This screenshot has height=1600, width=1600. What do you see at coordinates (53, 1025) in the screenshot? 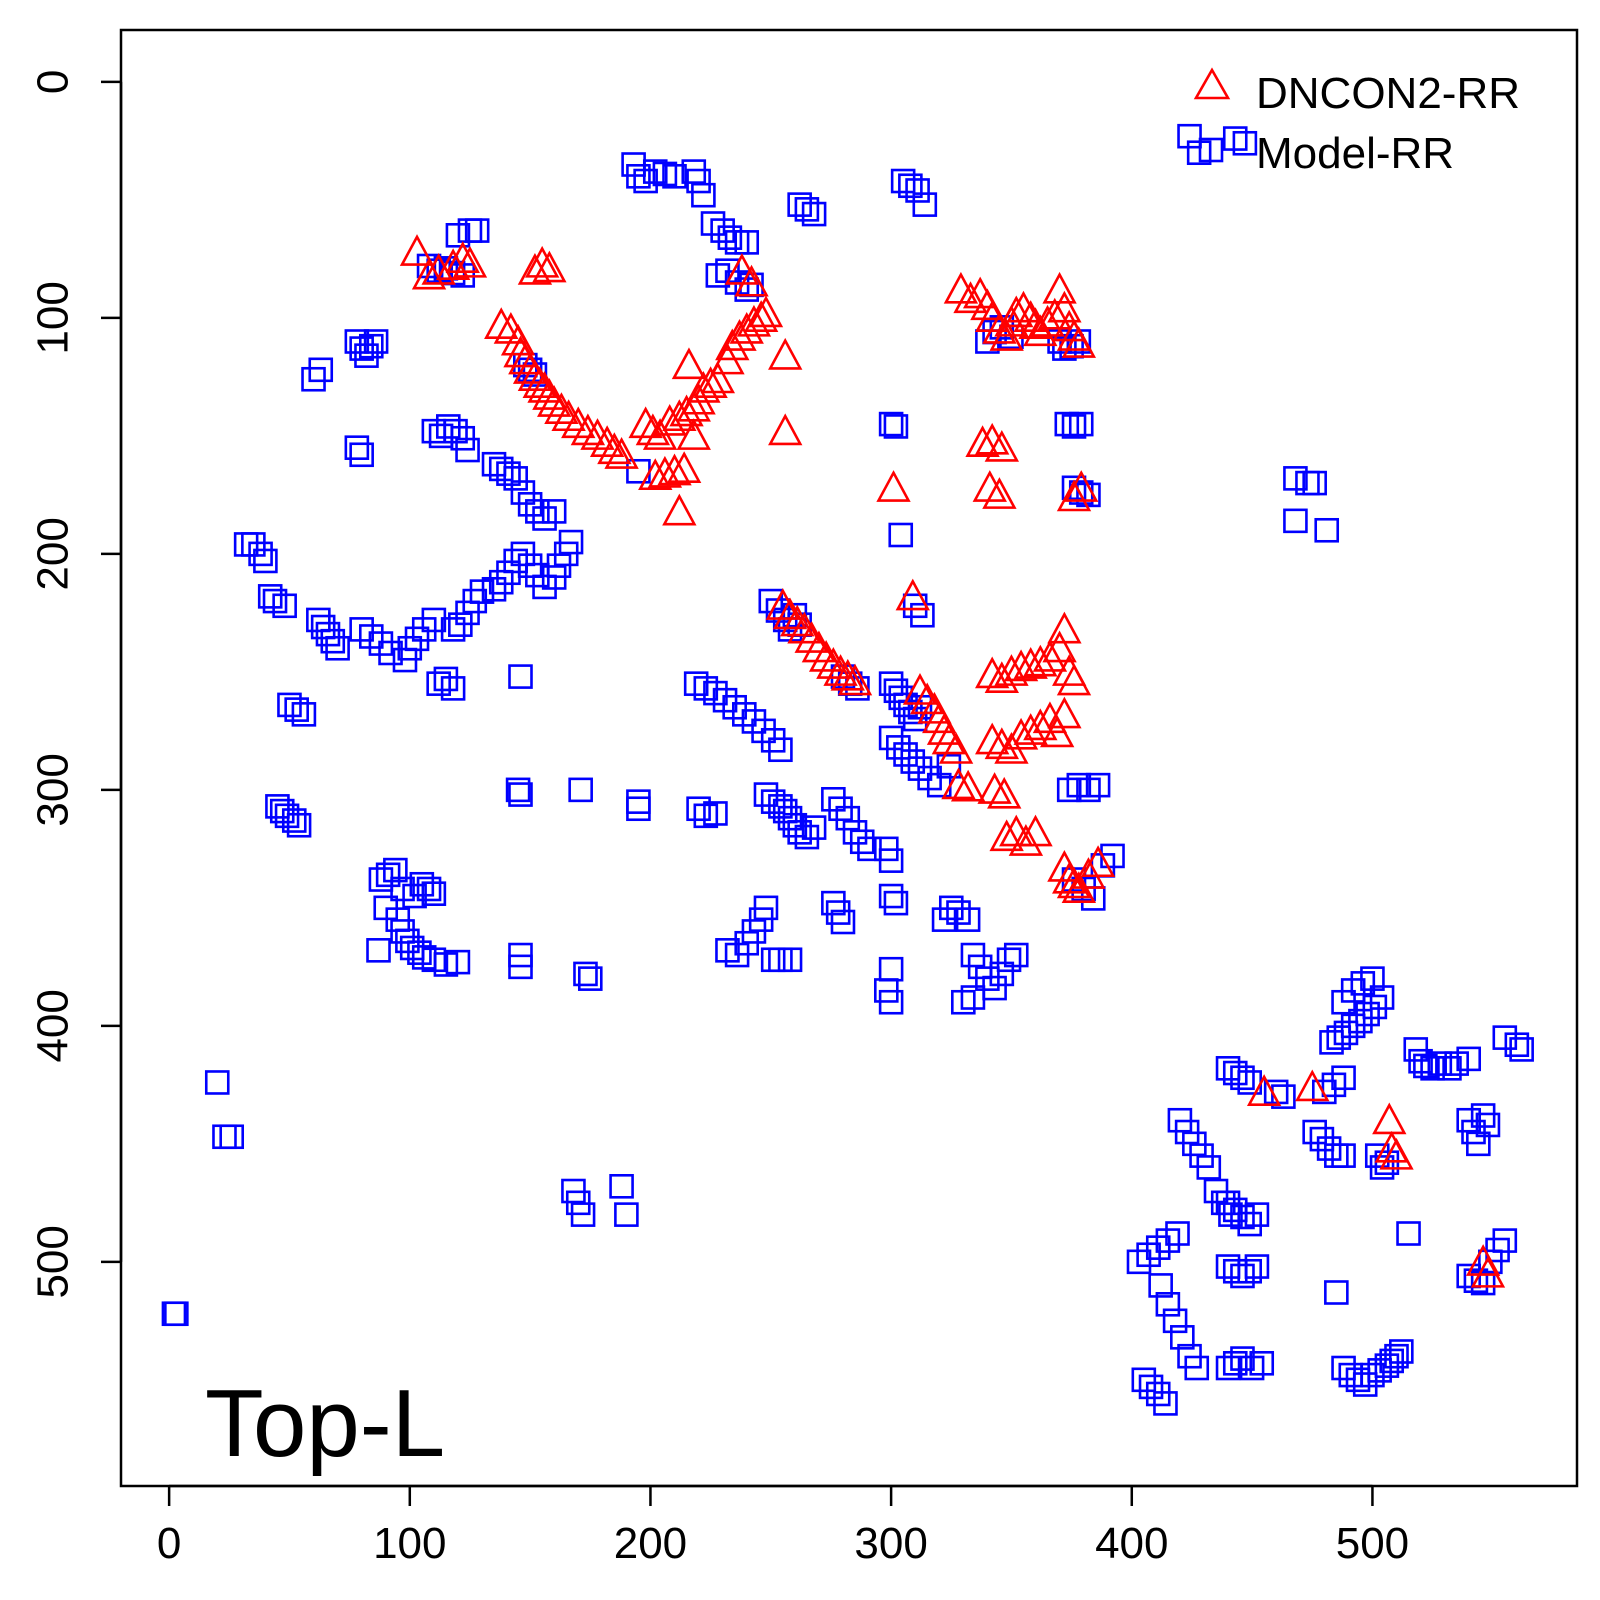
I see `y-tick-label: 400` at bounding box center [53, 1025].